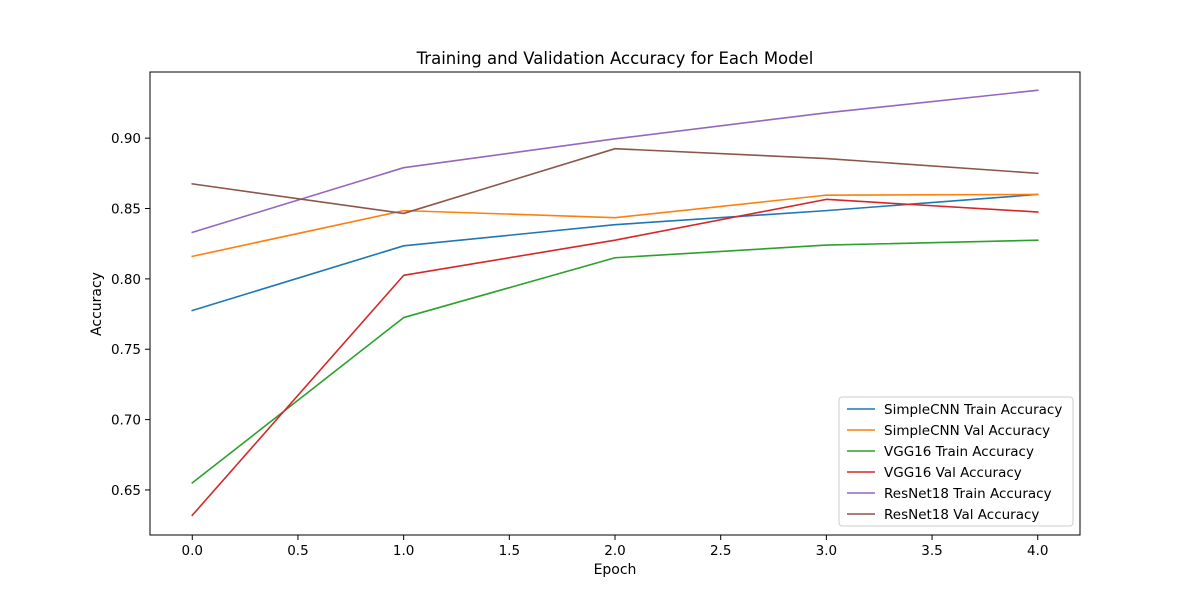 Image resolution: width=1200 pixels, height=600 pixels. Describe the element at coordinates (126, 210) in the screenshot. I see `y-tick-label: 0.85` at that location.